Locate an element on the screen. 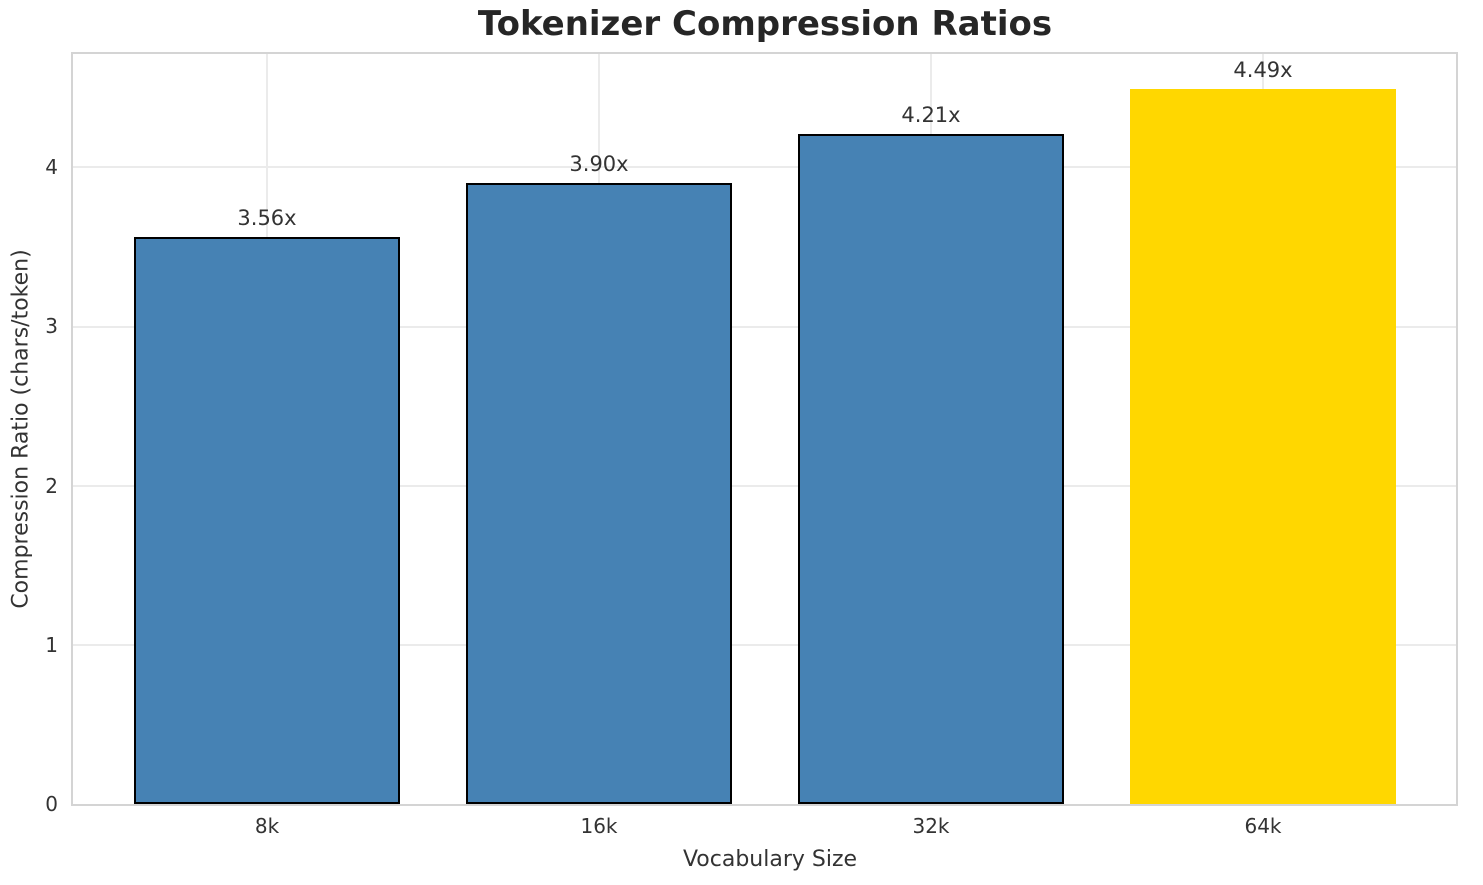  x-tick-label: 32k is located at coordinates (931, 826).